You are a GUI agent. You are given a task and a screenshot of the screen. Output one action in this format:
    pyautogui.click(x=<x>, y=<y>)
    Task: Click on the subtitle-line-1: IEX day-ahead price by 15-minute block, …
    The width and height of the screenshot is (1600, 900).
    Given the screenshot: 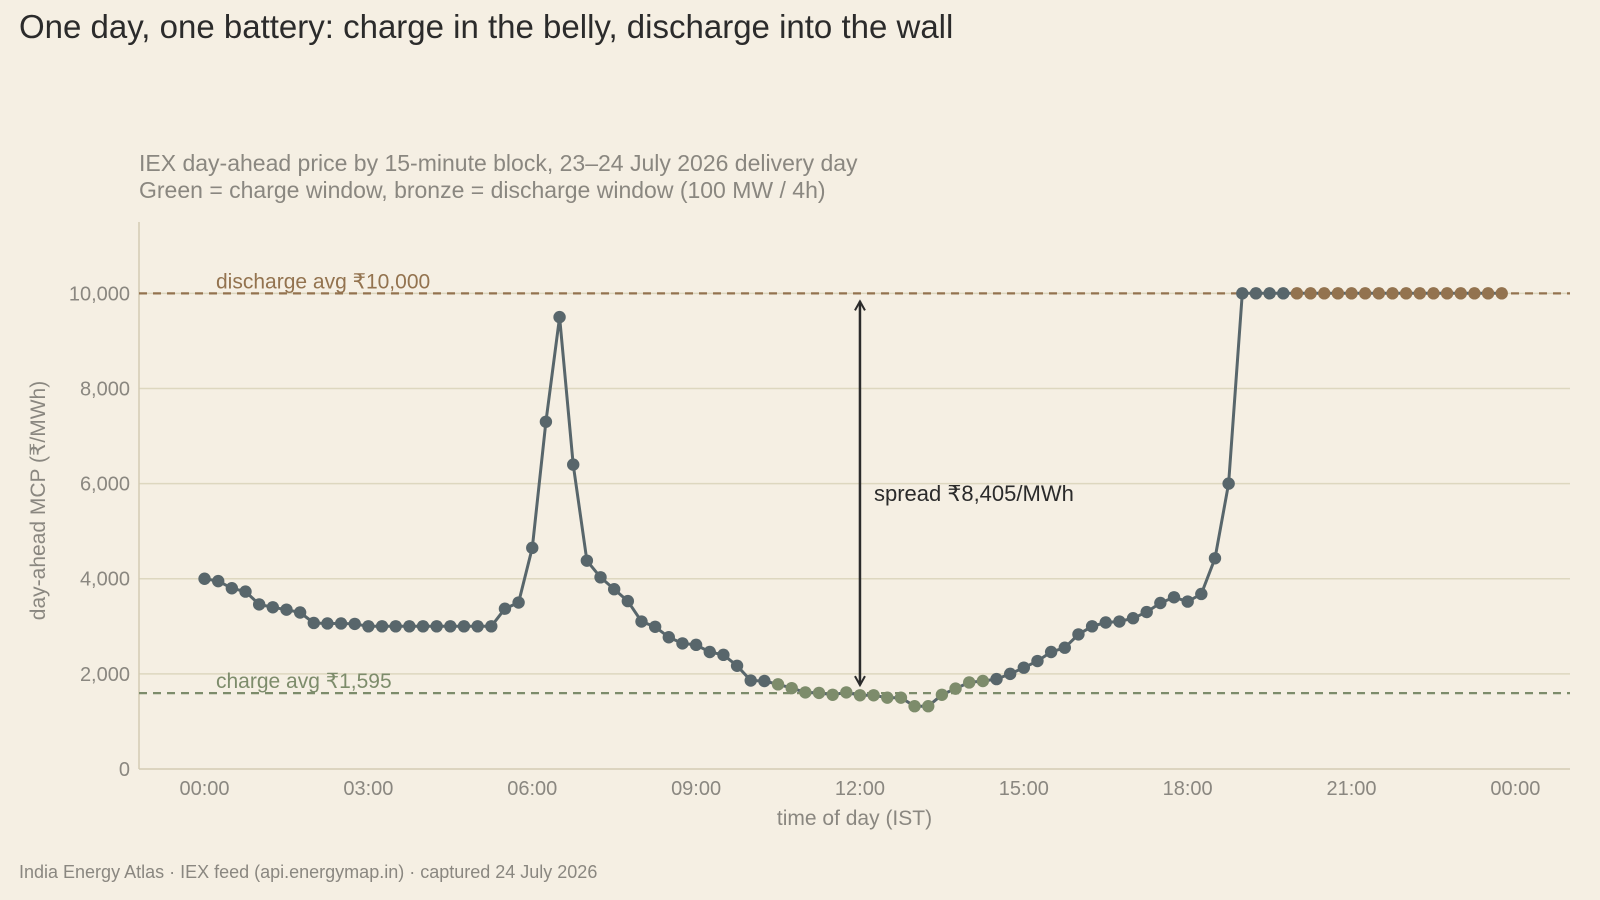 What is the action you would take?
    pyautogui.click(x=498, y=163)
    